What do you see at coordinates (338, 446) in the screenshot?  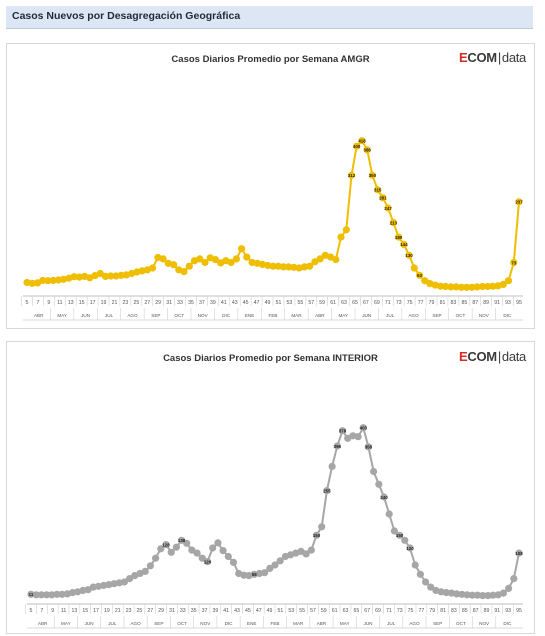 I see `data-label: 396` at bounding box center [338, 446].